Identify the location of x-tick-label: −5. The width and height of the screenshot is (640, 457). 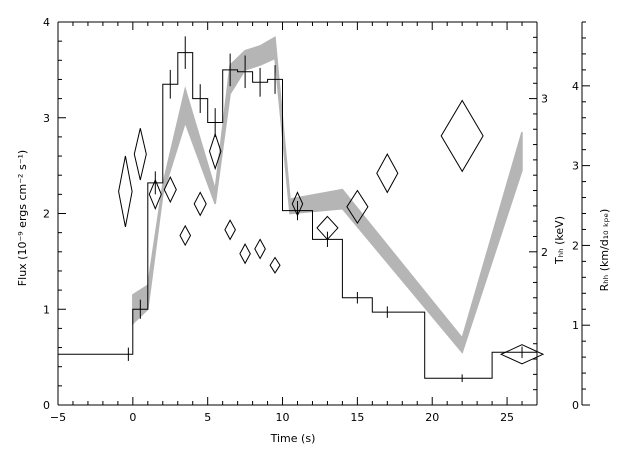
(58, 417).